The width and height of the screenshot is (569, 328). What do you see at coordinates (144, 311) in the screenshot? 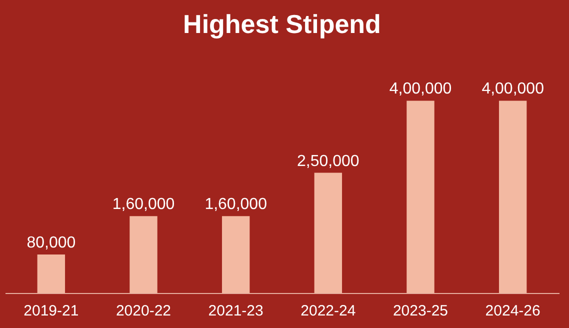
I see `x-tick-label: 2020-22` at bounding box center [144, 311].